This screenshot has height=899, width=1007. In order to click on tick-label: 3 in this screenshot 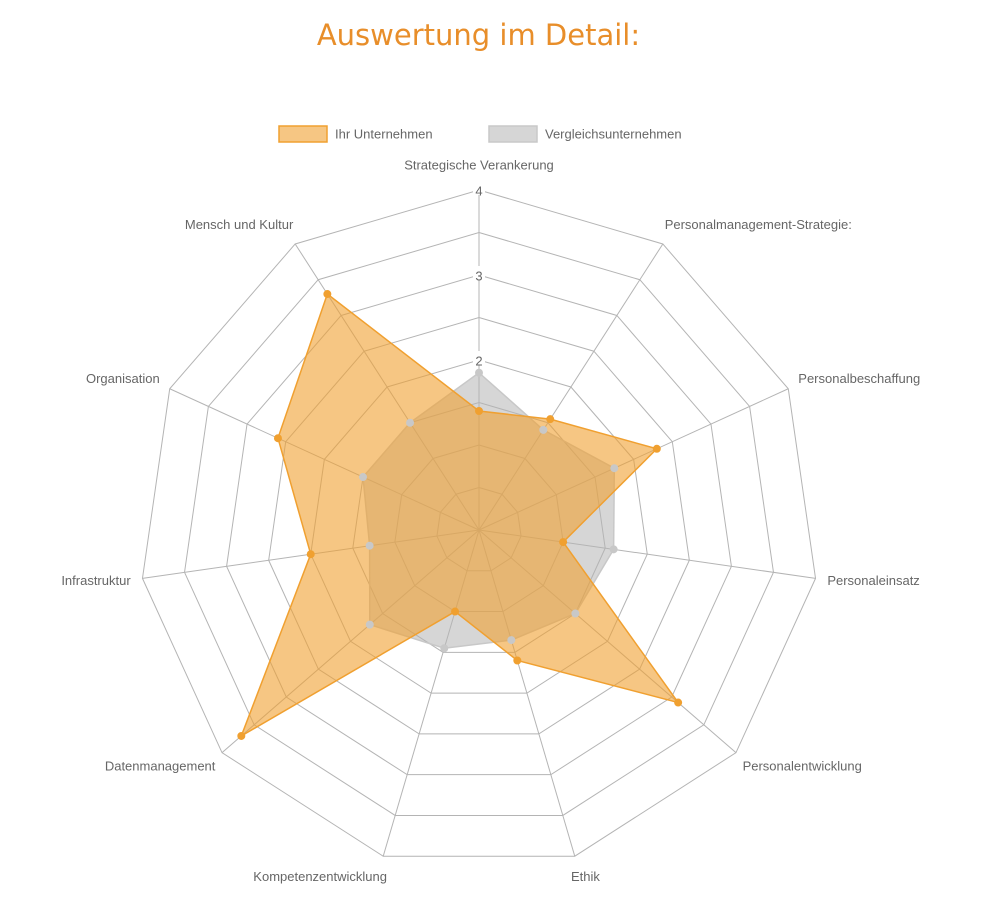, I will do `click(478, 275)`.